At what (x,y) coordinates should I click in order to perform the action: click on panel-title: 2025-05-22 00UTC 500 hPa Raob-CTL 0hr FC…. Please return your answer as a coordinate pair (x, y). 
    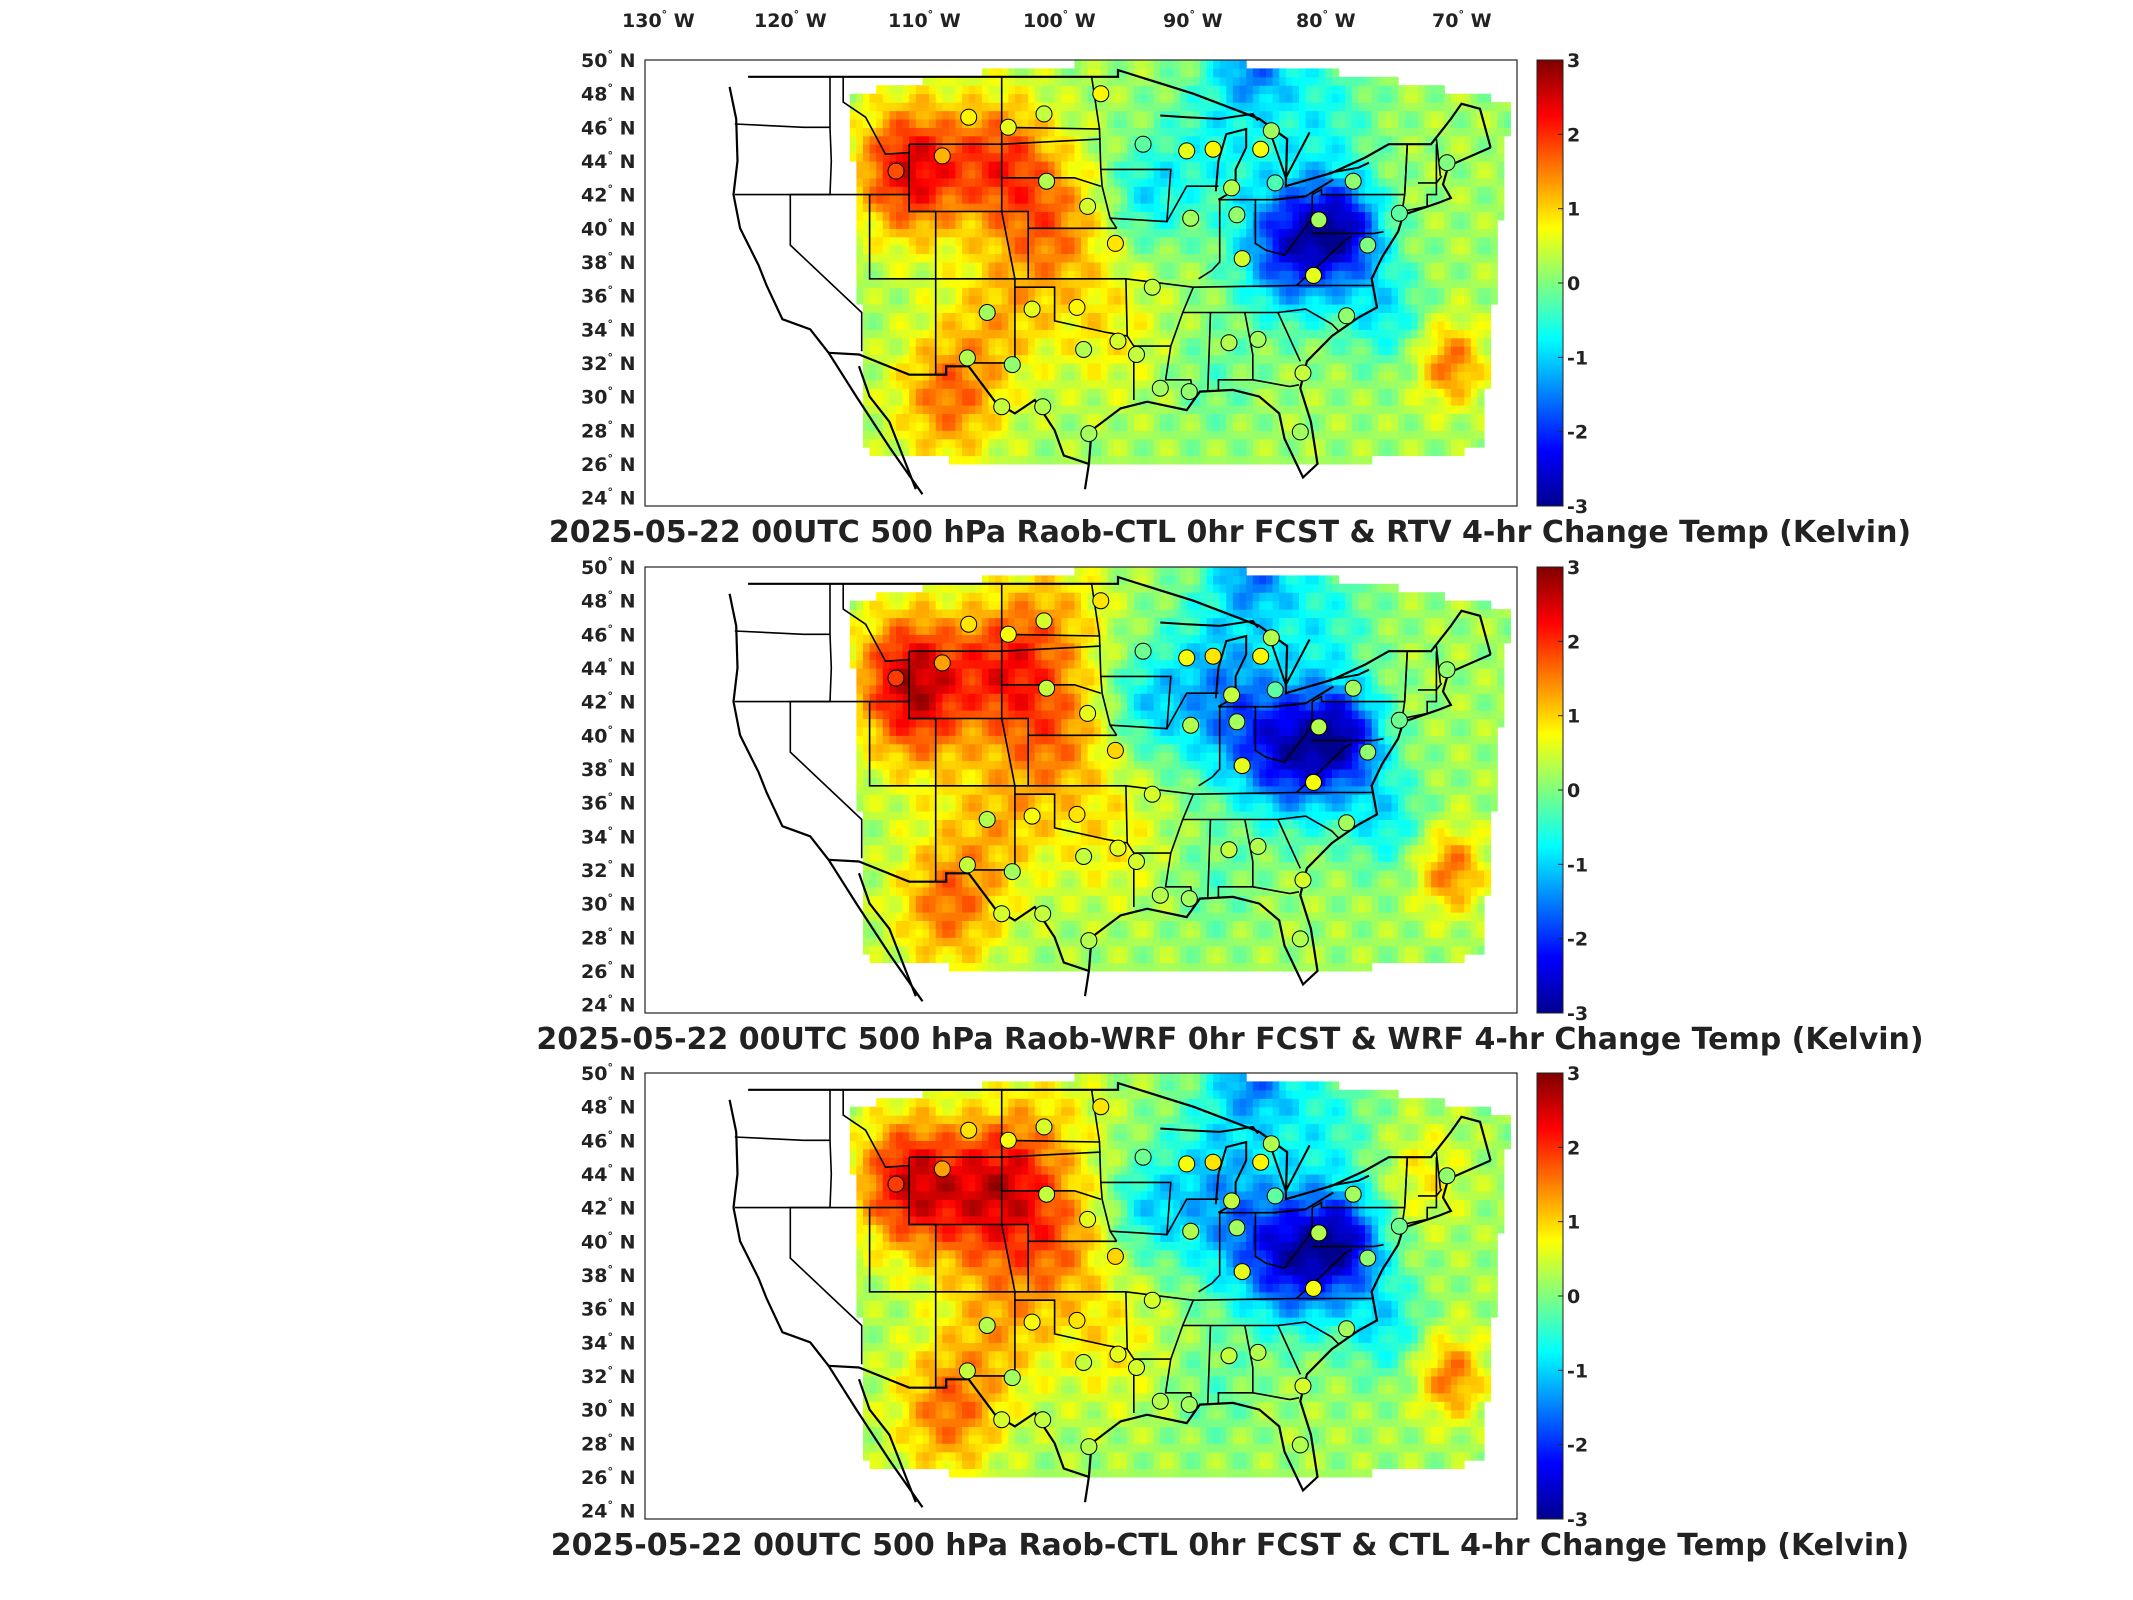
    Looking at the image, I should click on (1230, 532).